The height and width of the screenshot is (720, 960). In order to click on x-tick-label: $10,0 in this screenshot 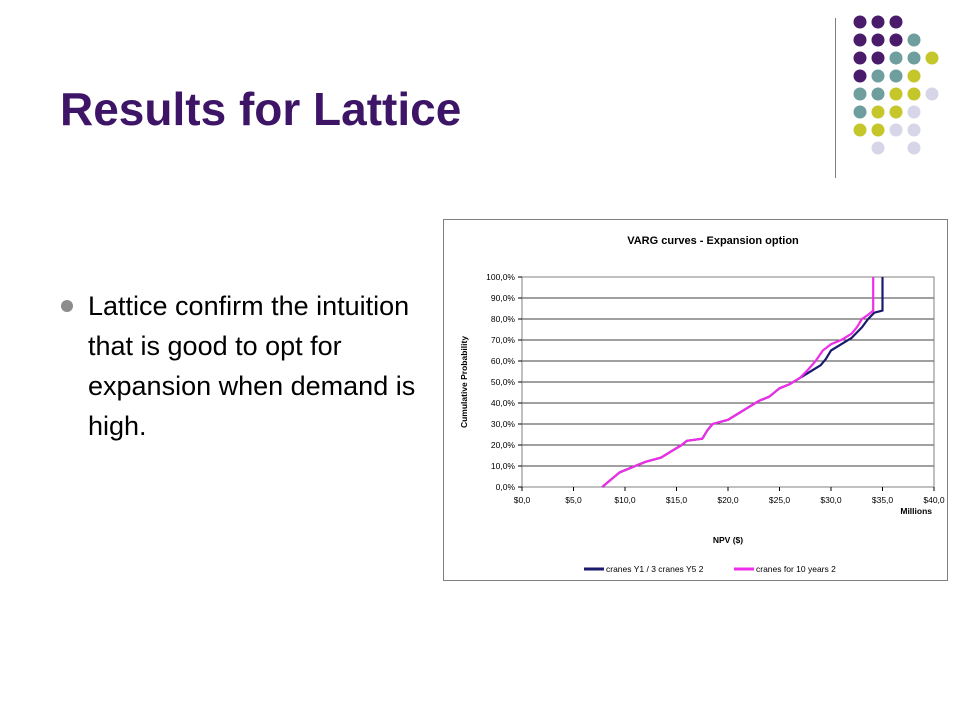, I will do `click(625, 500)`.